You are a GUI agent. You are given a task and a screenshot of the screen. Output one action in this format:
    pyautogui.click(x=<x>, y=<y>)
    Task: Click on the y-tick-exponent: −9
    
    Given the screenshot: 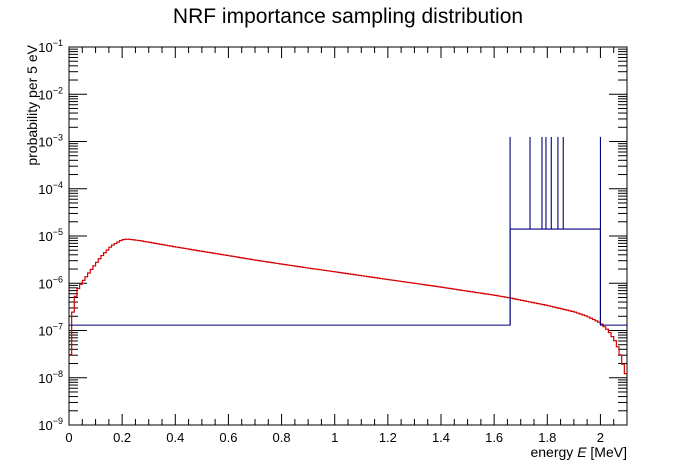 What is the action you would take?
    pyautogui.click(x=58, y=421)
    